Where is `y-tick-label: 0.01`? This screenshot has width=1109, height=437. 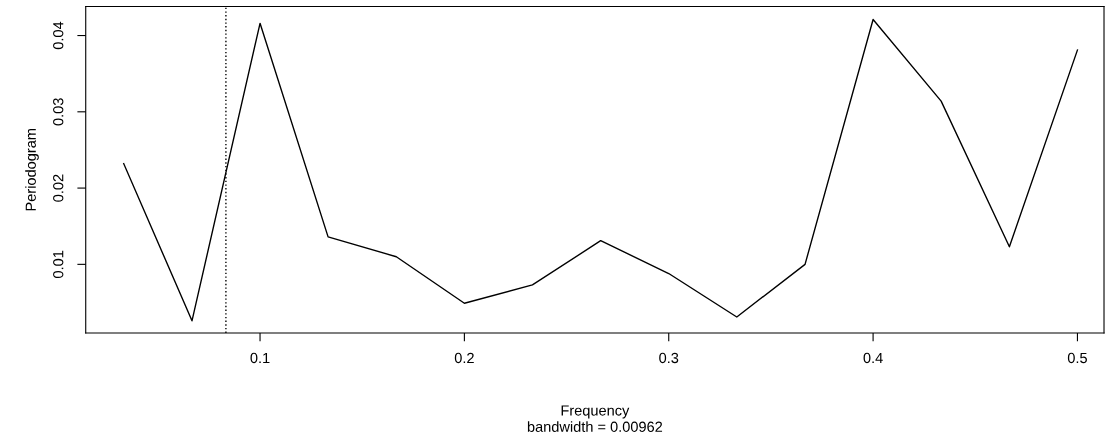 y-tick-label: 0.01 is located at coordinates (58, 264).